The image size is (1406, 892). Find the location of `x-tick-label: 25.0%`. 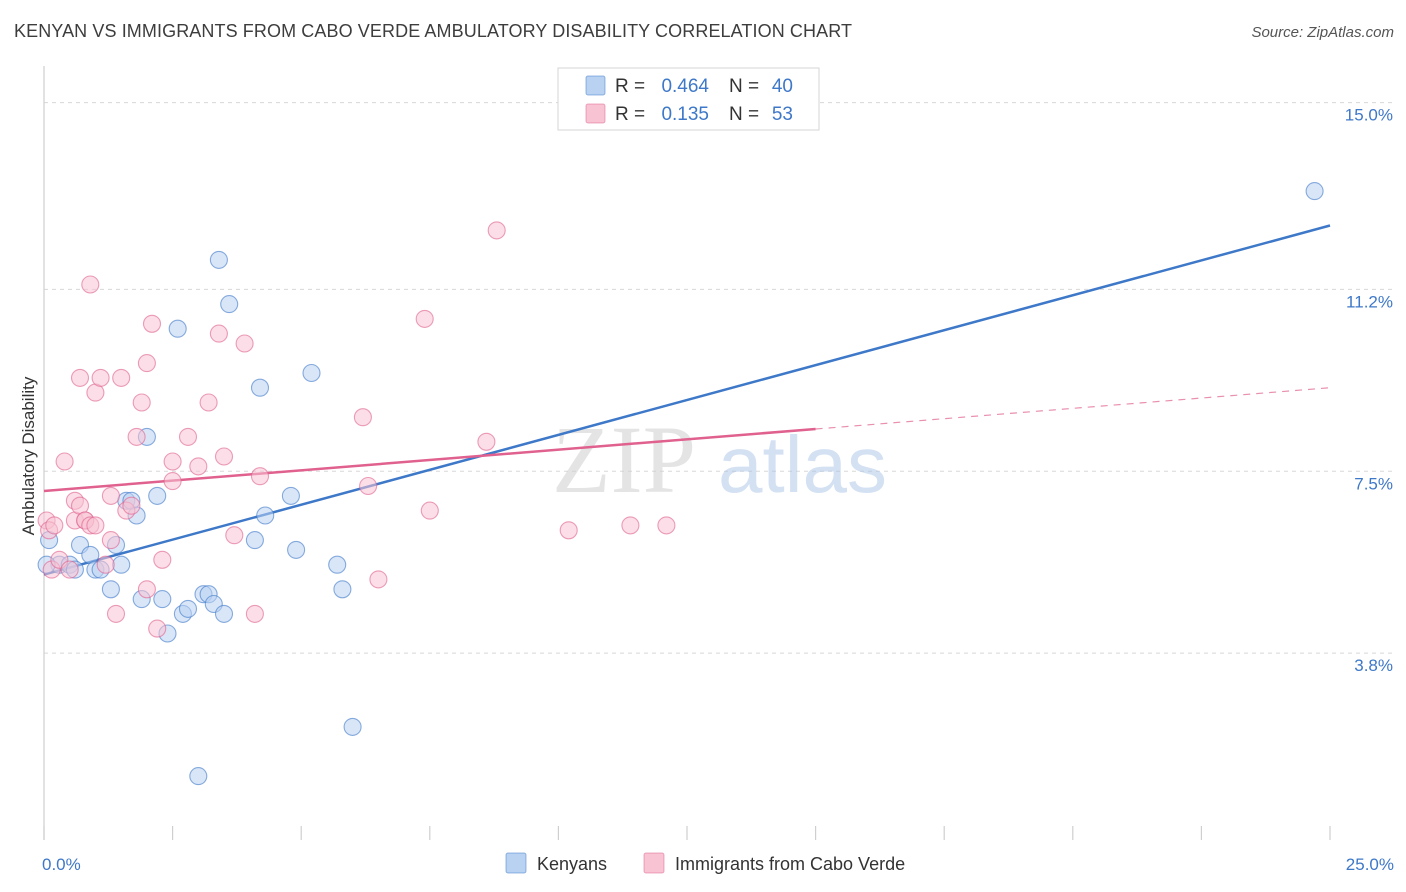

x-tick-label: 25.0% is located at coordinates (1370, 864).